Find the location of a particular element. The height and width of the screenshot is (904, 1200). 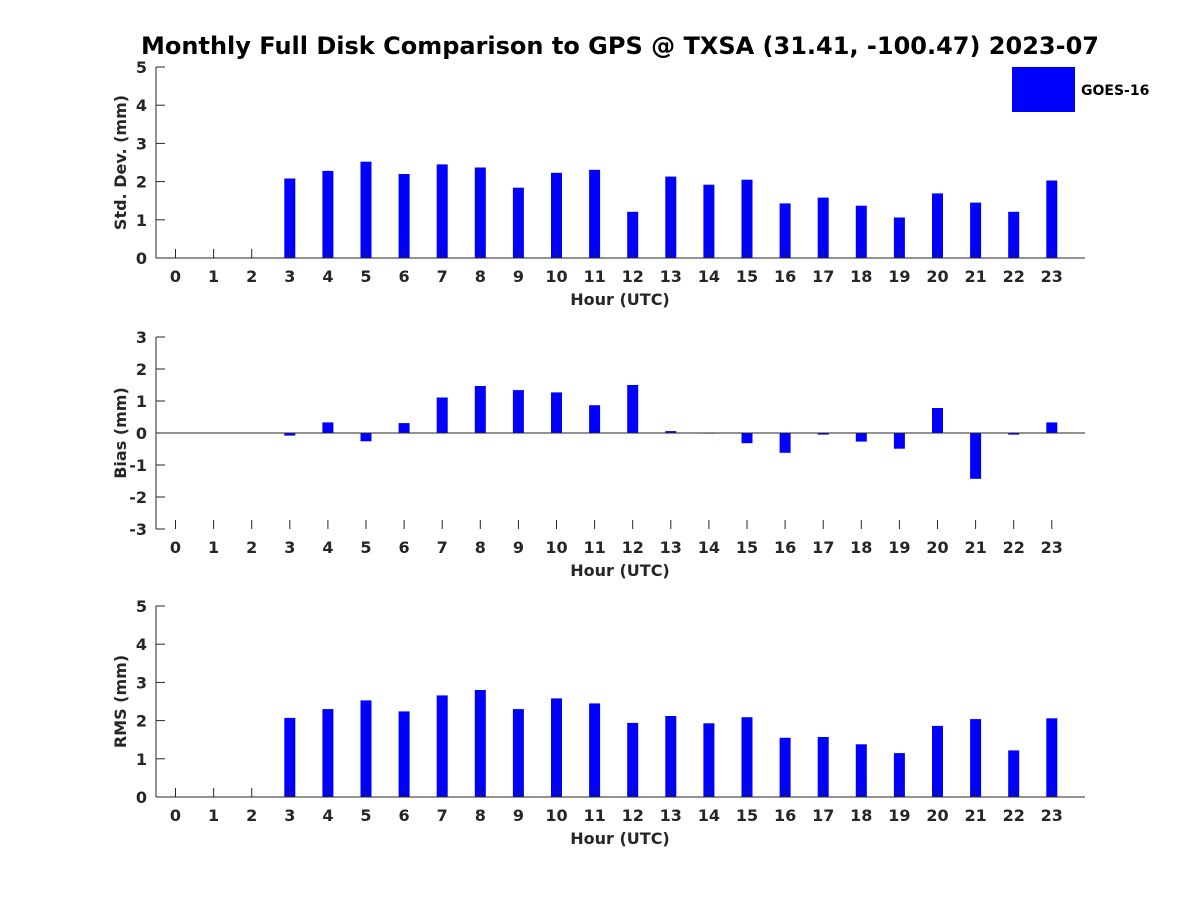

x-tick-label: 3 is located at coordinates (289, 815).